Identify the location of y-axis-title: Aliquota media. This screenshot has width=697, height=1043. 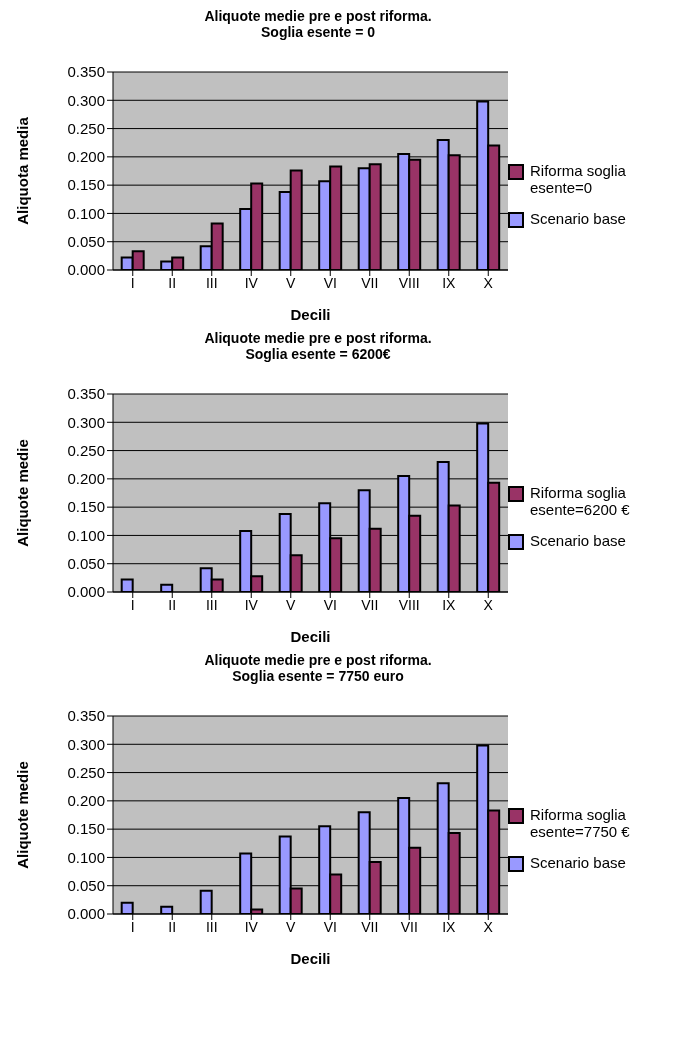
(23, 170).